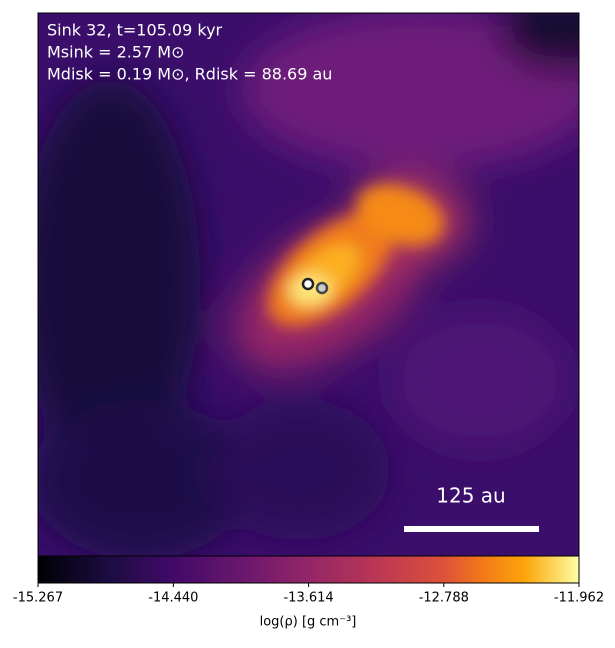  Describe the element at coordinates (308, 569) in the screenshot. I see `colorbar` at that location.